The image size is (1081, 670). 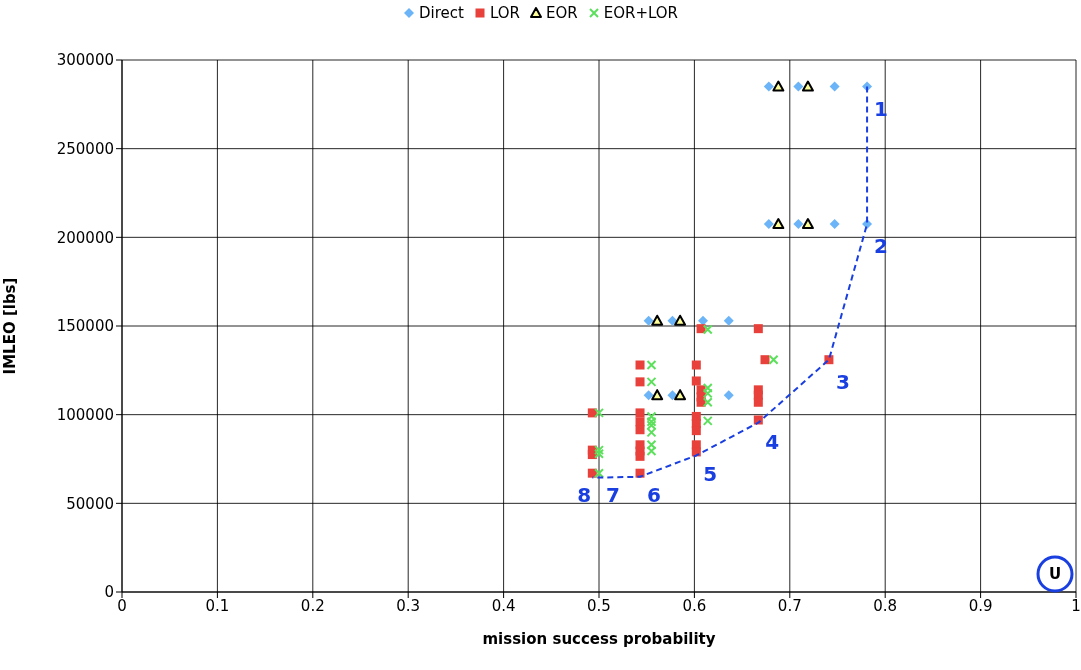 I want to click on annotation: 8, so click(x=584, y=495).